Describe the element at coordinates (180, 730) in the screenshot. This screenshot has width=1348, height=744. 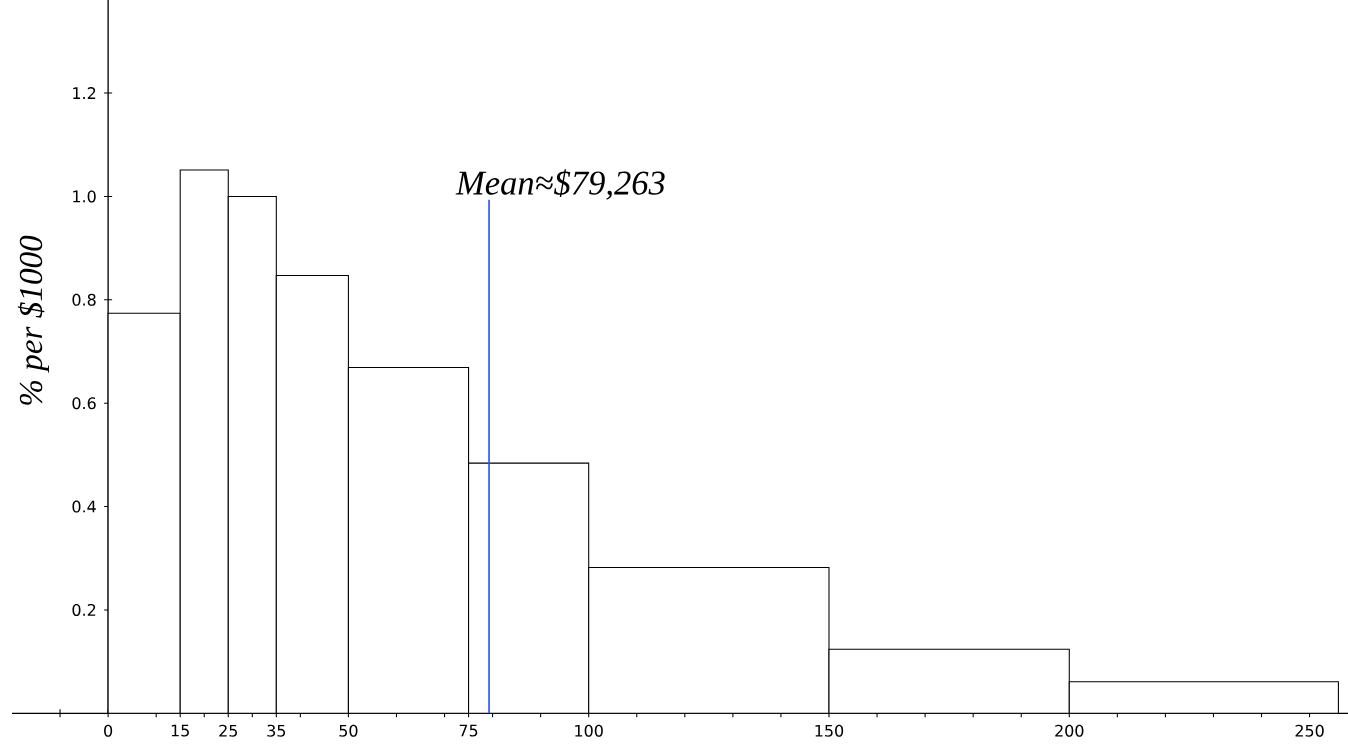
I see `x-tick-label: 15` at that location.